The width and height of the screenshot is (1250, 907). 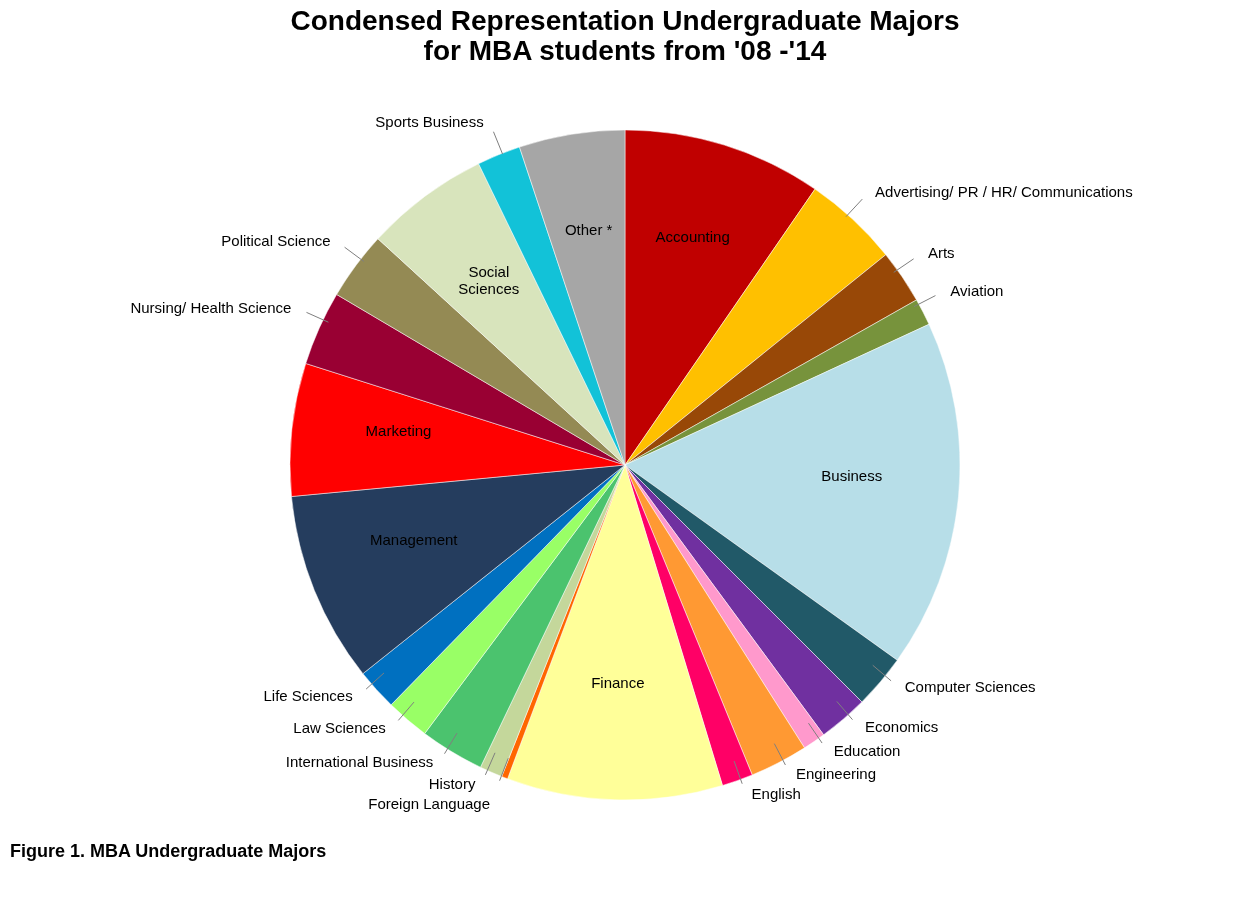 What do you see at coordinates (618, 682) in the screenshot?
I see `slice-label: Finance` at bounding box center [618, 682].